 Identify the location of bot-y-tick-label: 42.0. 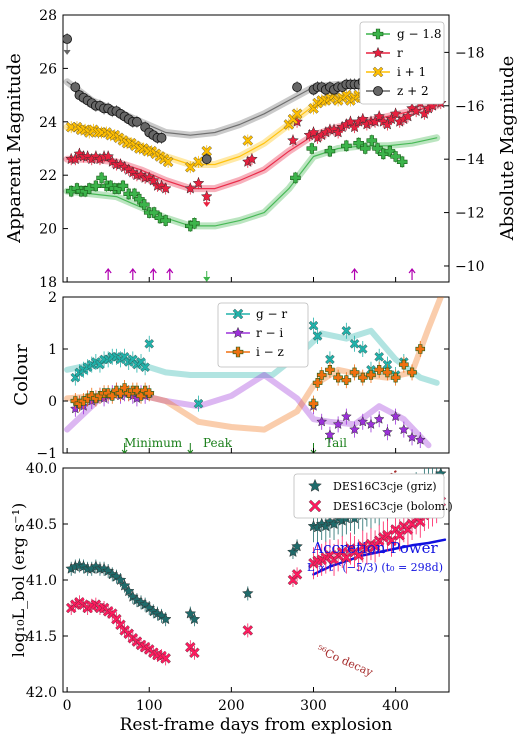
(41, 693).